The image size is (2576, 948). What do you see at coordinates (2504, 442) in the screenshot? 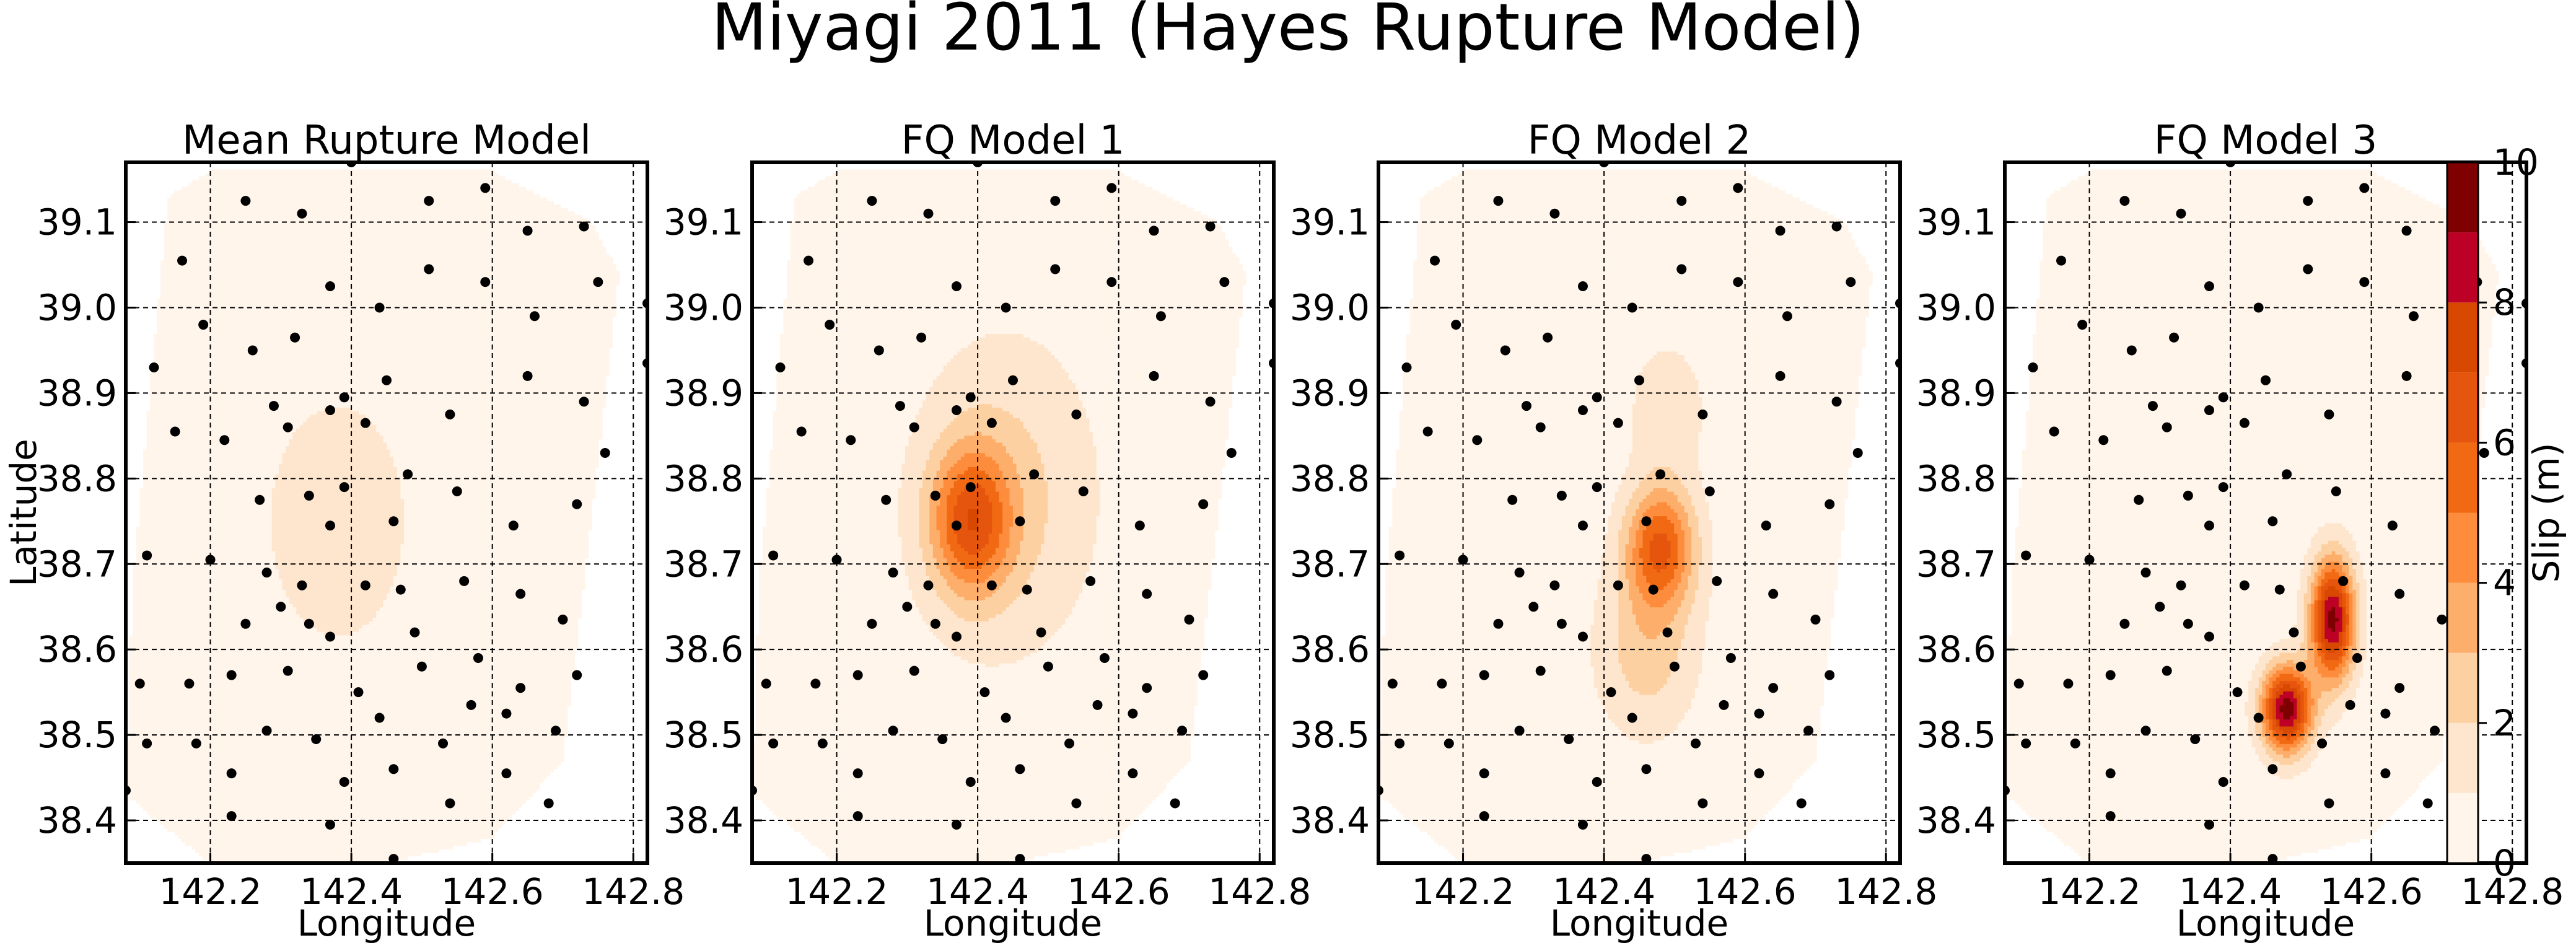
I see `colorbar-tick-label: 6` at bounding box center [2504, 442].